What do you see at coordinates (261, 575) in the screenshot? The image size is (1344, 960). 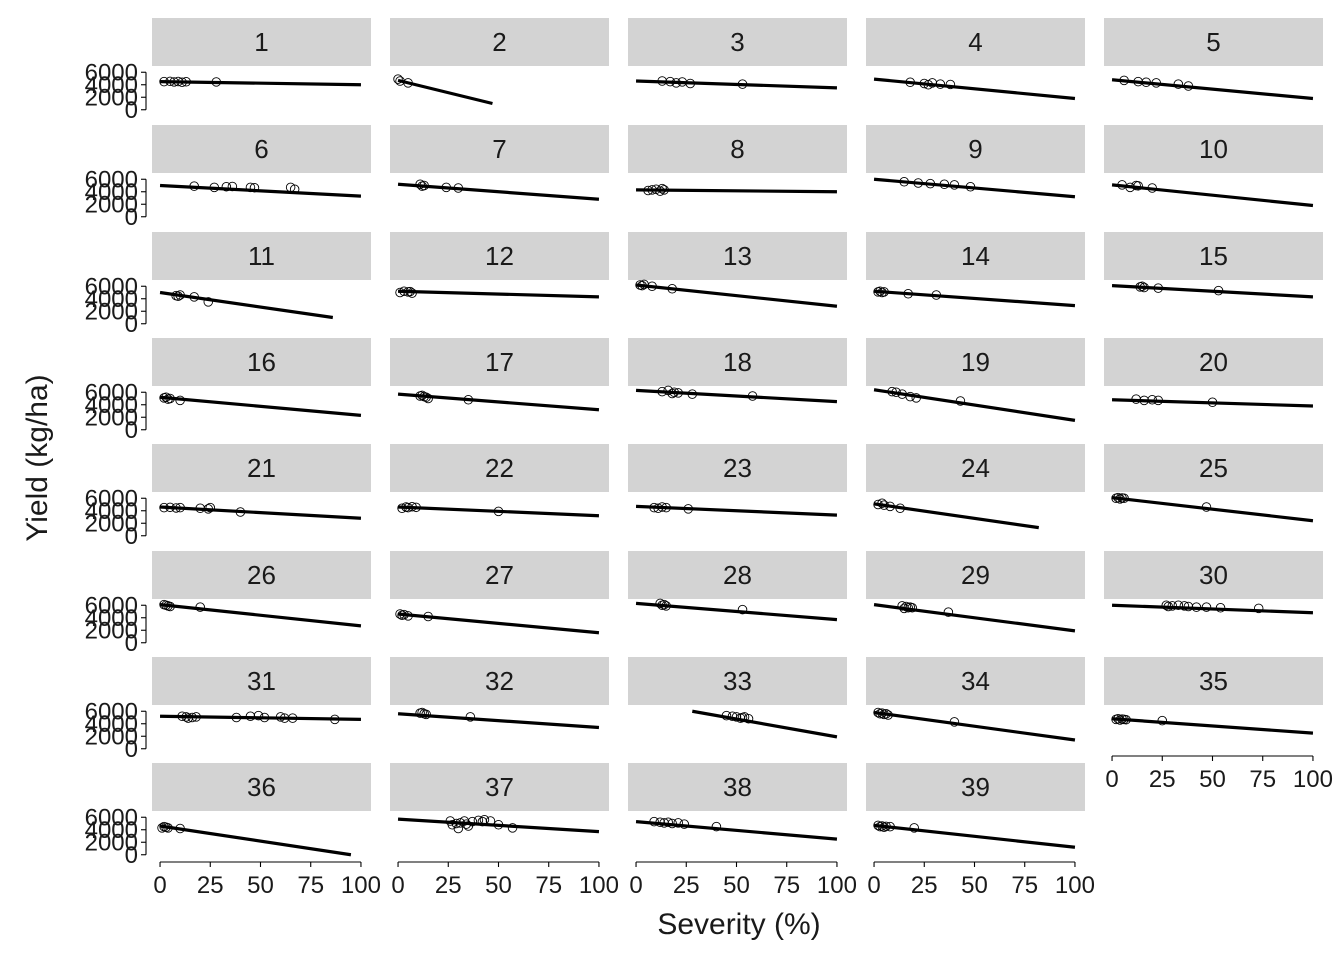 I see `facet-label: 26` at bounding box center [261, 575].